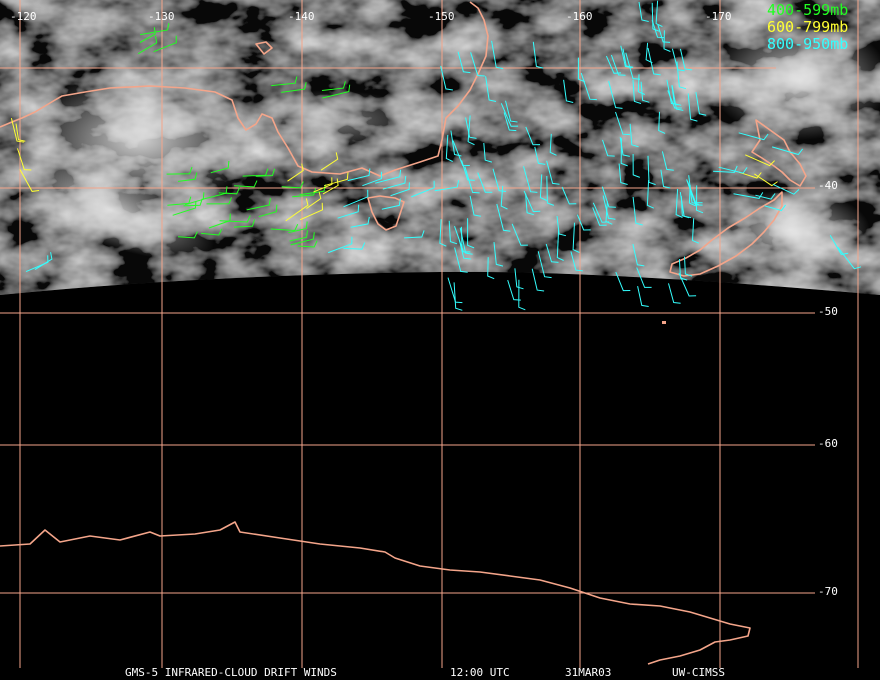 The width and height of the screenshot is (880, 680). What do you see at coordinates (828, 311) in the screenshot?
I see `latitude-label: -50` at bounding box center [828, 311].